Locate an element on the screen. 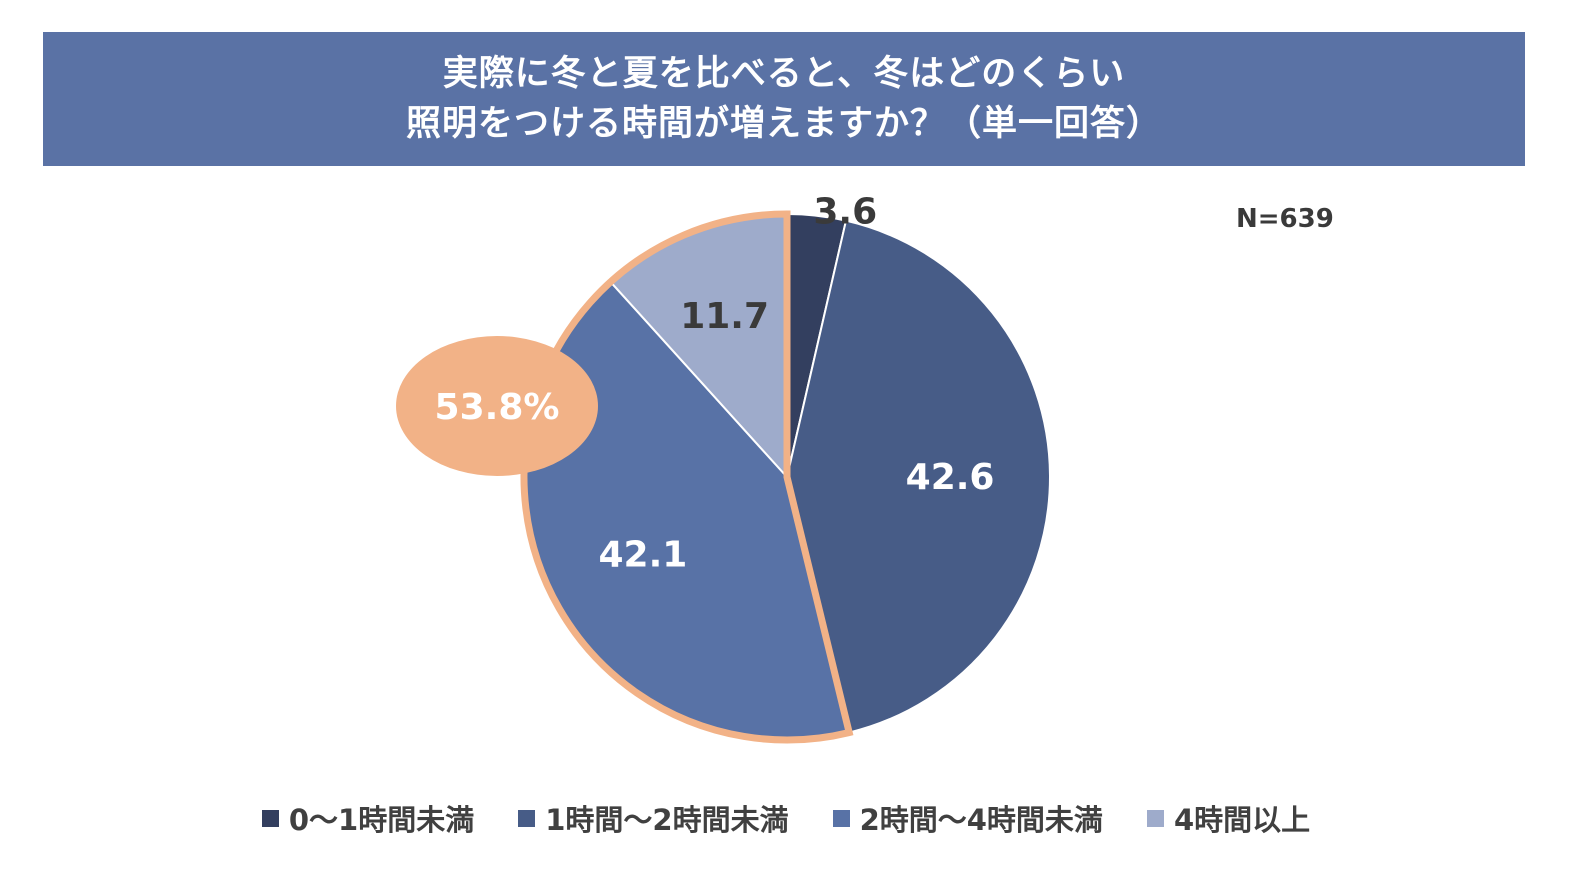 This screenshot has height=881, width=1572. highlight-callout-bubble is located at coordinates (497, 406).